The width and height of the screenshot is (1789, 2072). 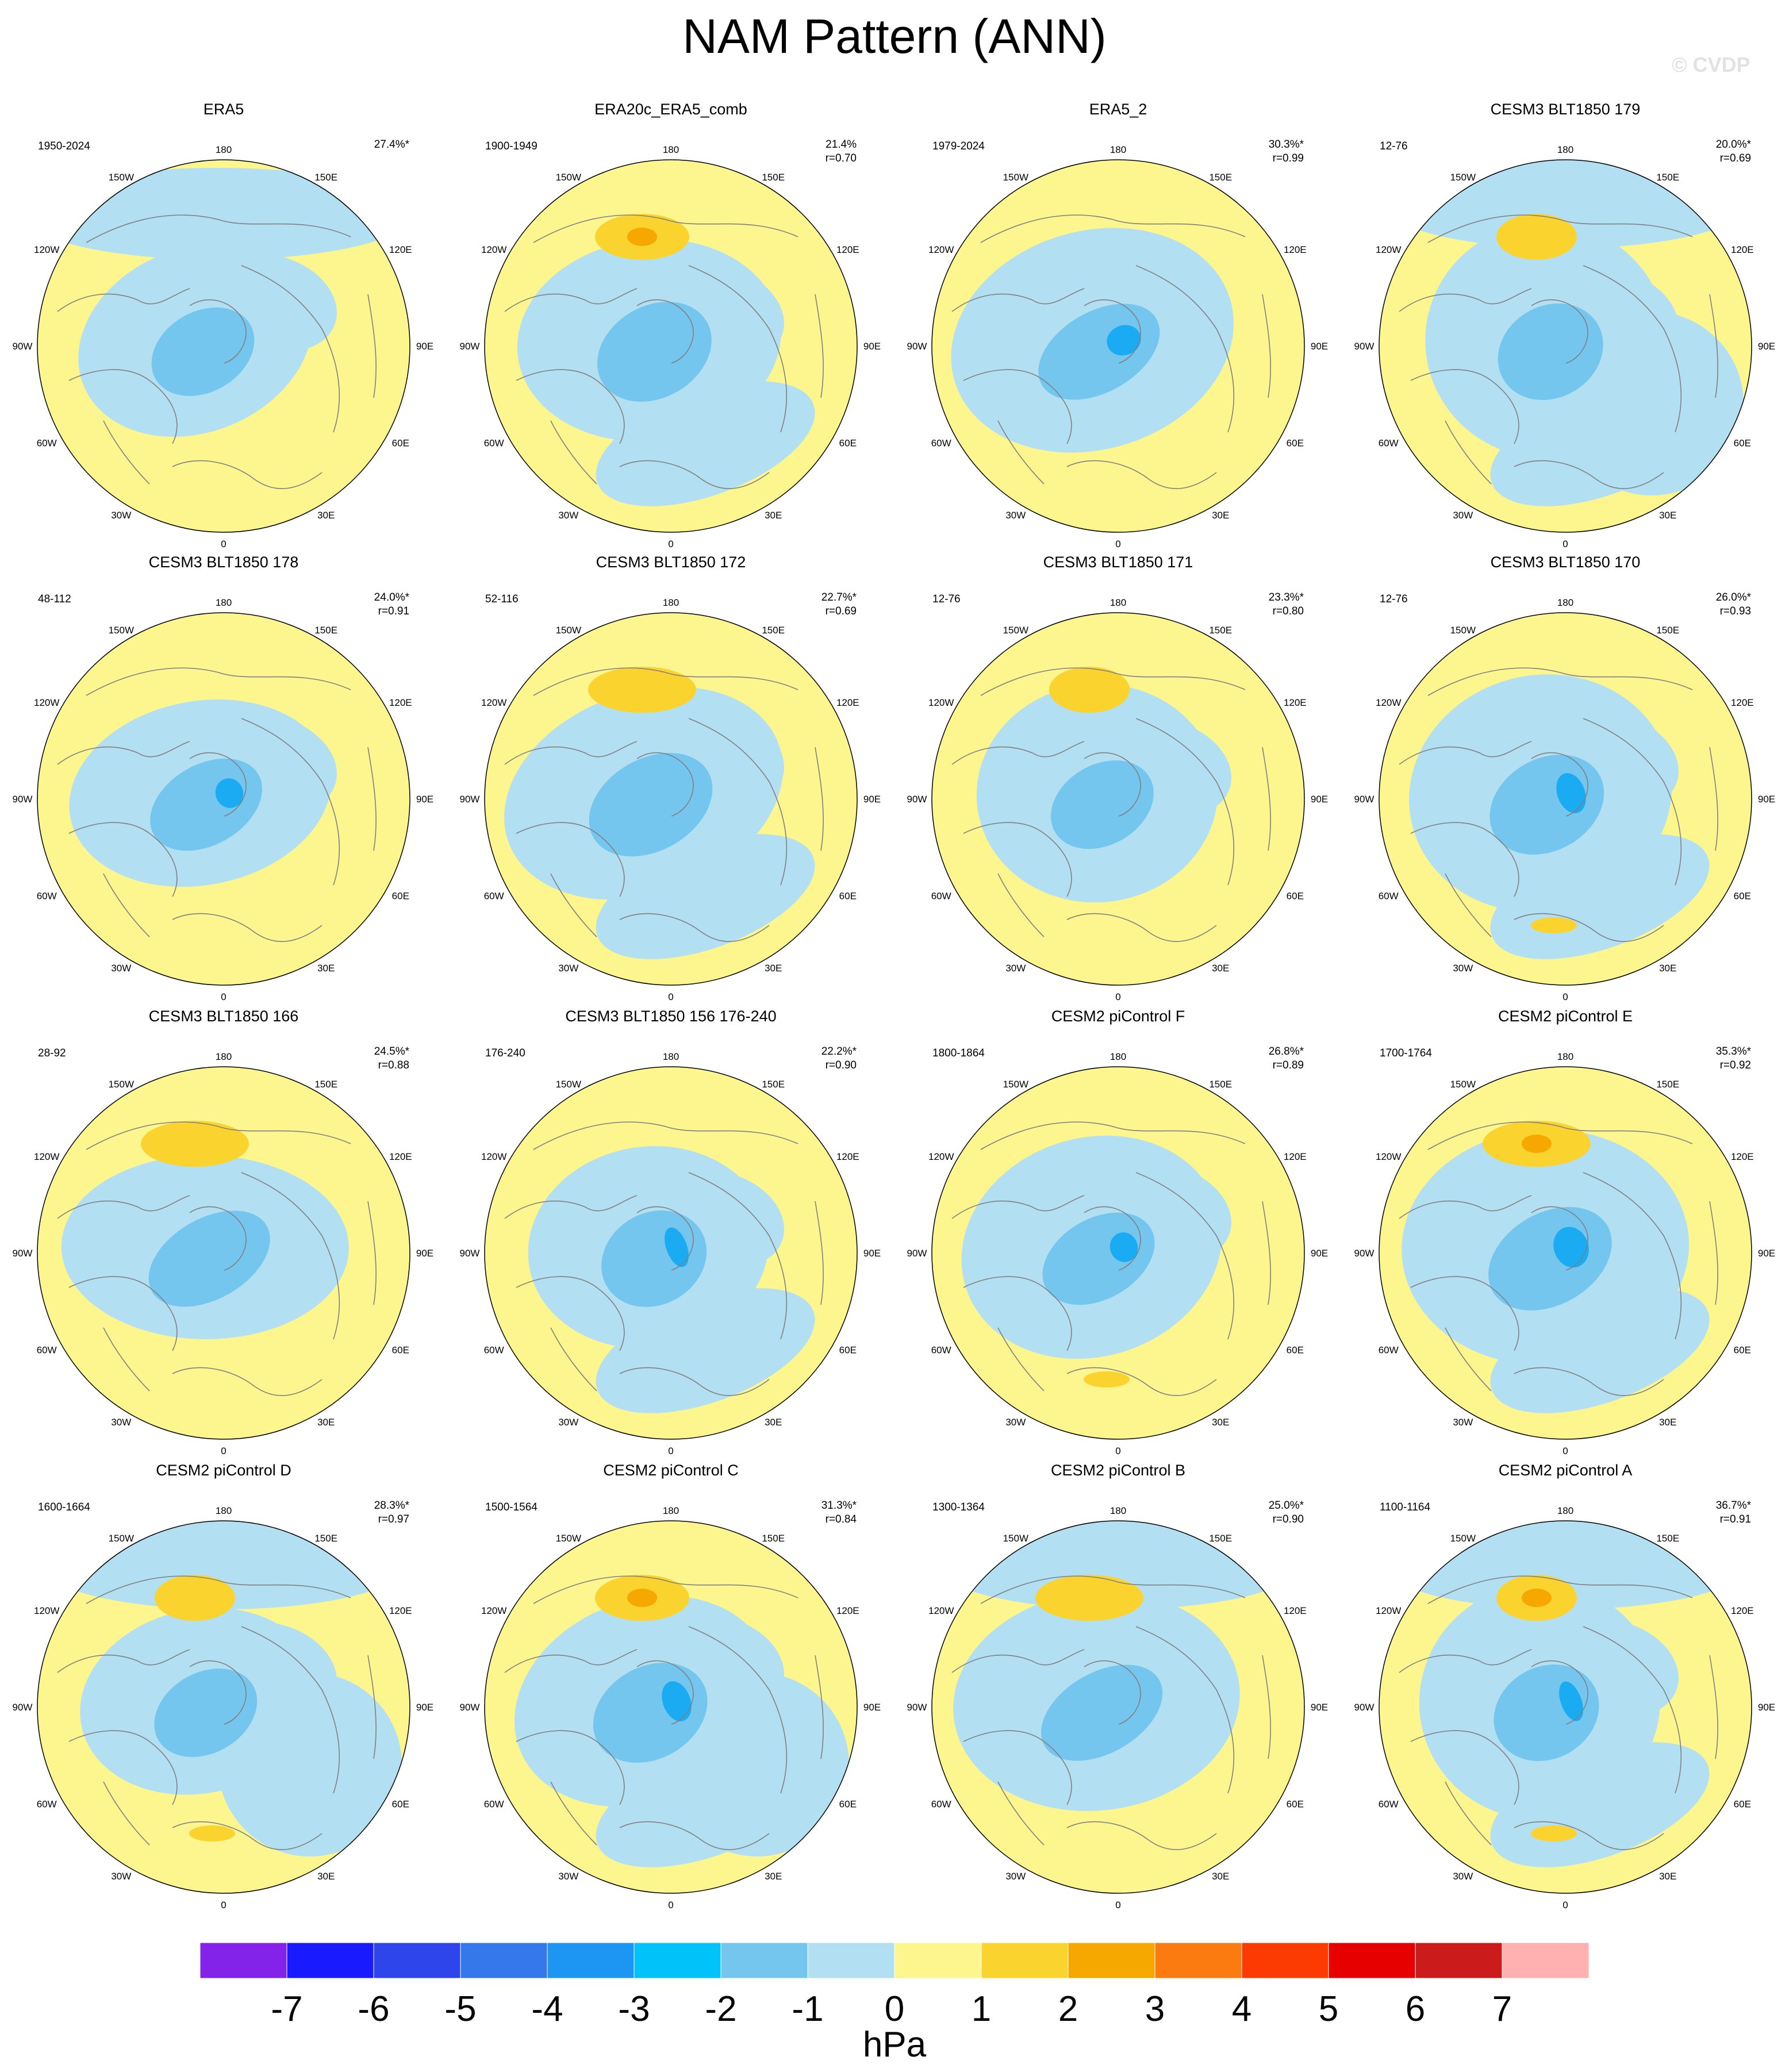 What do you see at coordinates (1118, 562) in the screenshot?
I see `panel-title: CESM3 BLT1850 171` at bounding box center [1118, 562].